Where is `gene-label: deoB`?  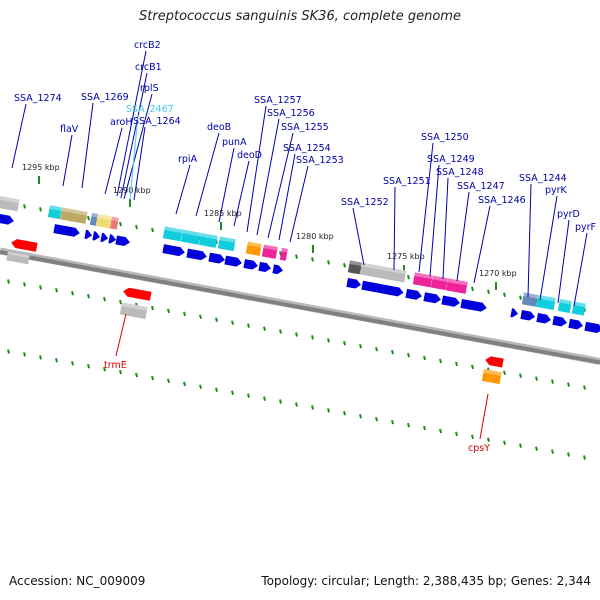 gene-label: deoB is located at coordinates (219, 127).